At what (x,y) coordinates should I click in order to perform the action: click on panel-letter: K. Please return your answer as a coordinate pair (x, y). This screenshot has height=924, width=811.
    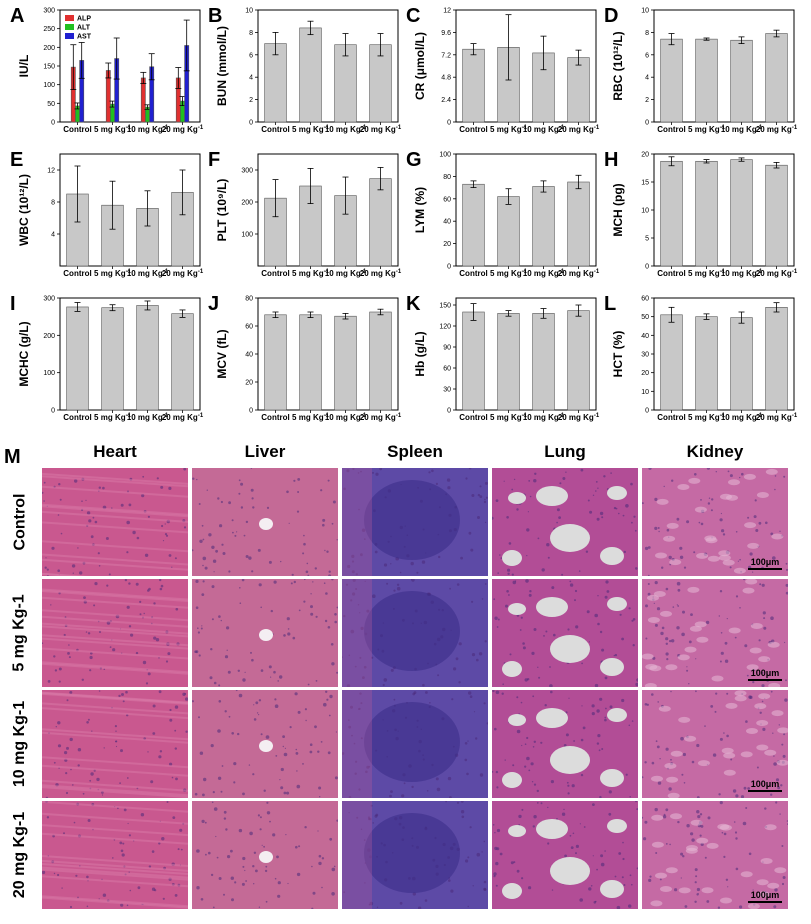
    Looking at the image, I should click on (413, 304).